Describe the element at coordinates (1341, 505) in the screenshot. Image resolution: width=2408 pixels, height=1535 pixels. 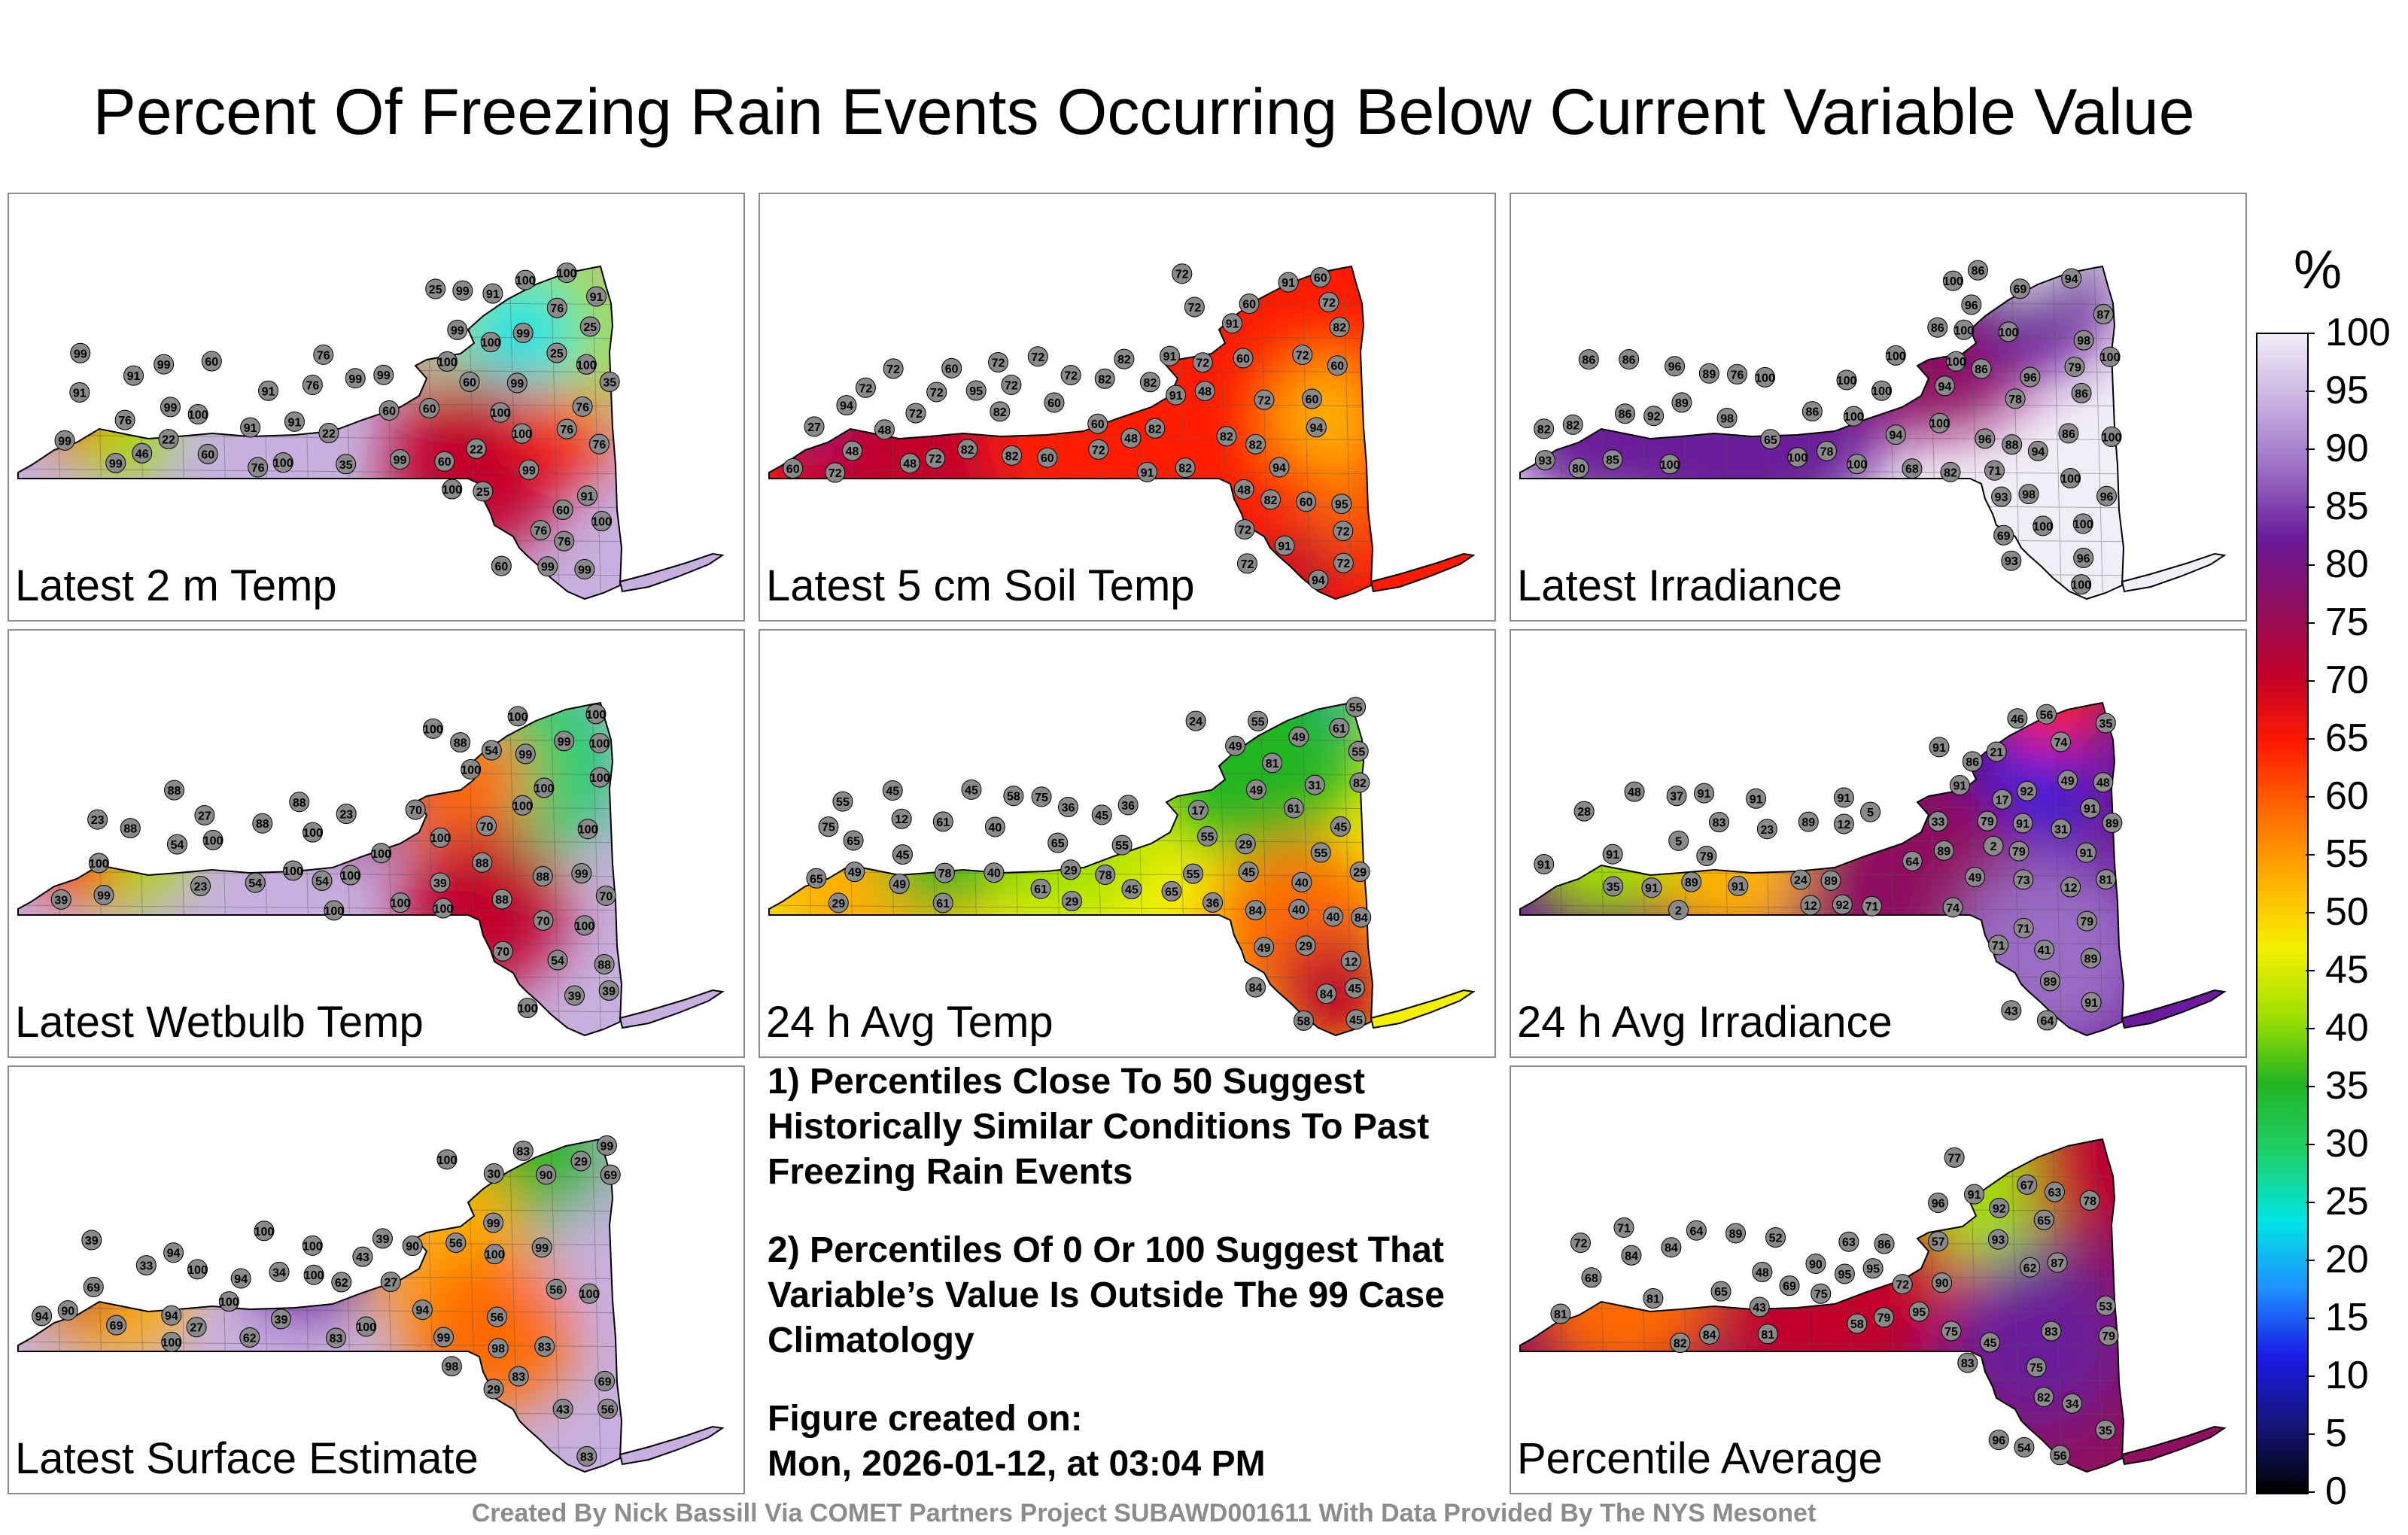
I see `station-value: 95` at that location.